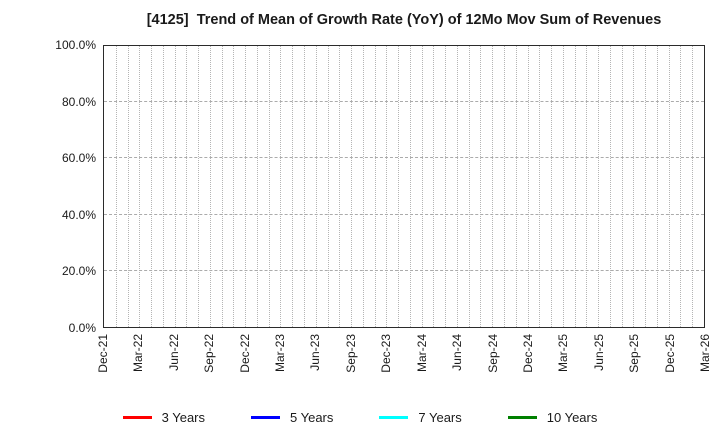 This screenshot has width=720, height=440. I want to click on x-tick-label: Mar-25, so click(563, 353).